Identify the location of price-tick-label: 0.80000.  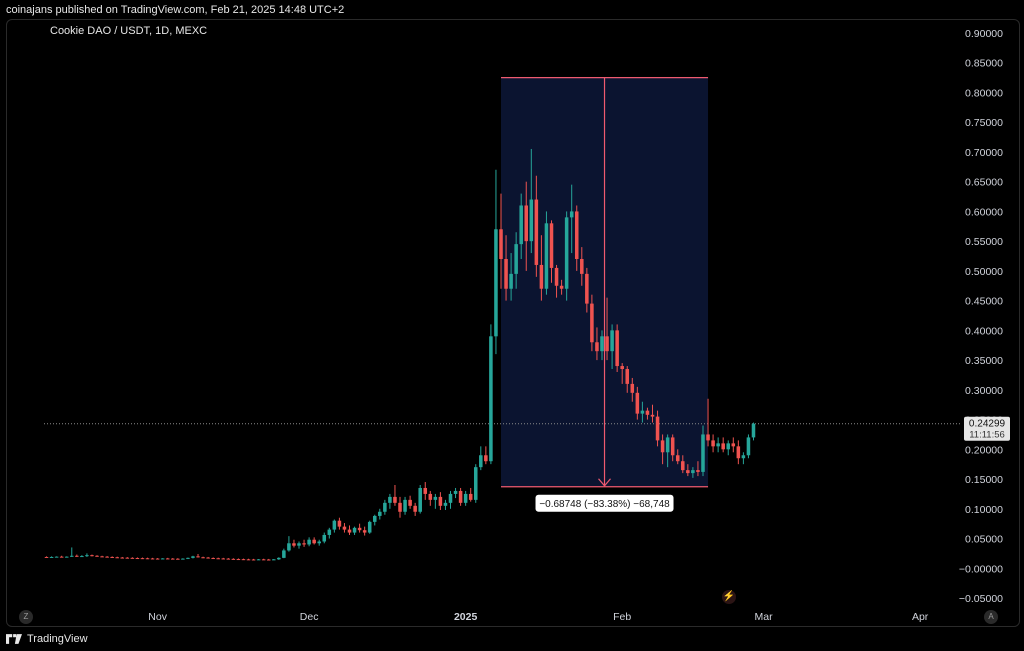
(984, 93).